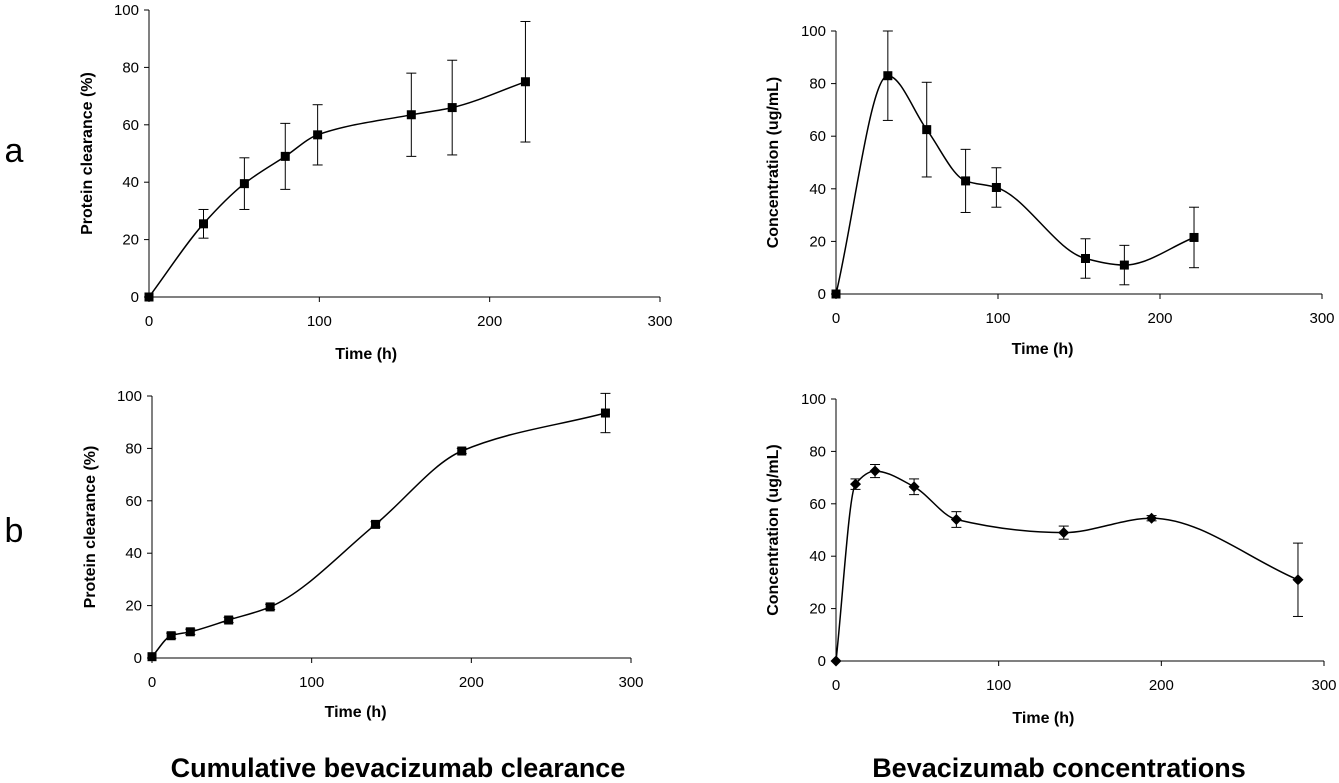 The height and width of the screenshot is (783, 1339). Describe the element at coordinates (14, 531) in the screenshot. I see `row-label-b: b` at that location.